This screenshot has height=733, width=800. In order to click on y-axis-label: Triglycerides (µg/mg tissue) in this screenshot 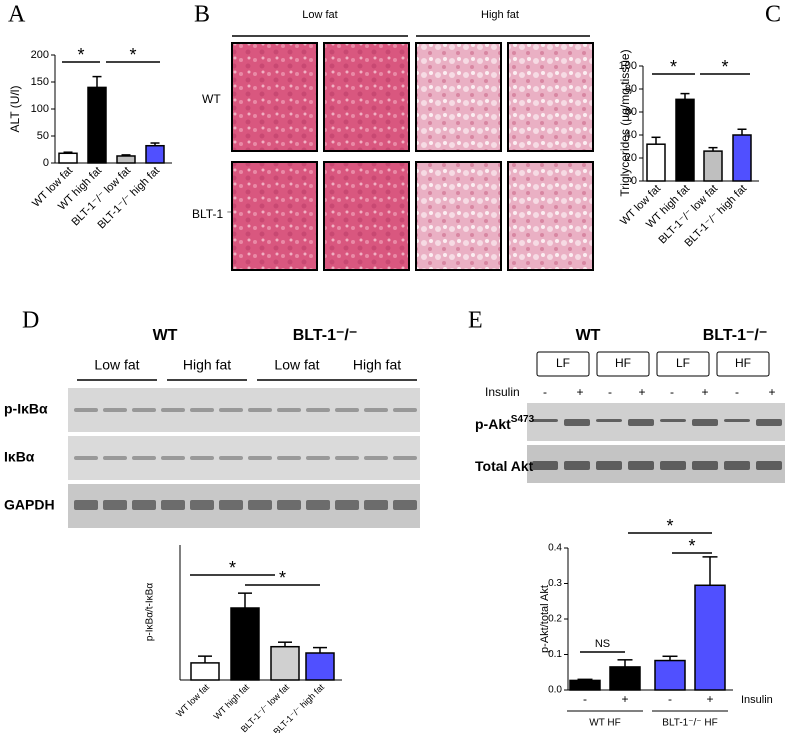, I will do `click(625, 122)`.